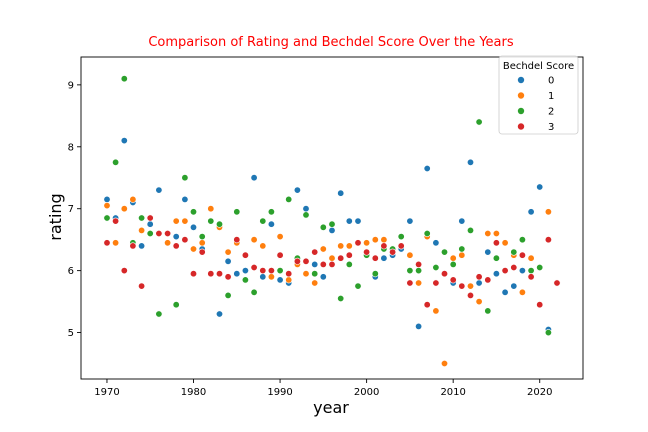  What do you see at coordinates (538, 95) in the screenshot?
I see `legend-box` at bounding box center [538, 95].